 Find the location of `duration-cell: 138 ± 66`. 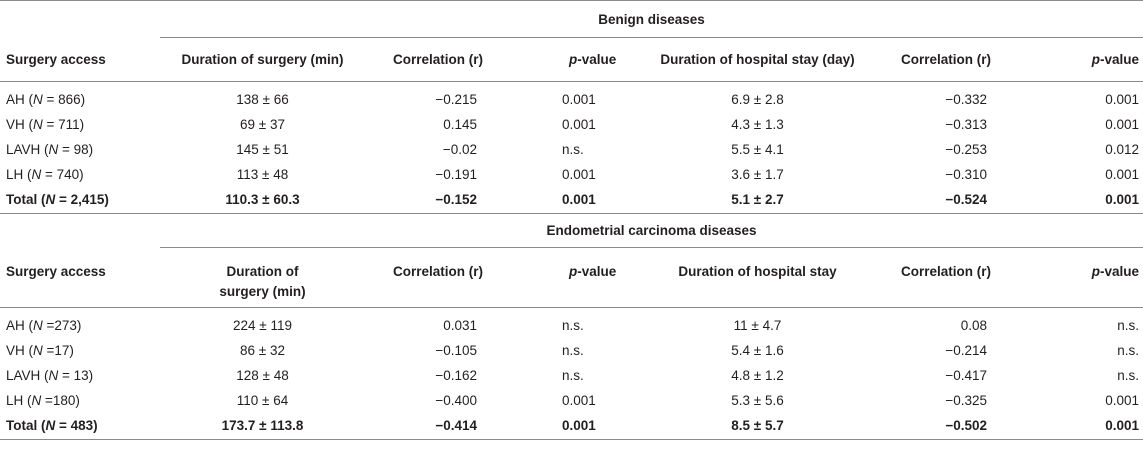

duration-cell: 138 ± 66 is located at coordinates (262, 100).